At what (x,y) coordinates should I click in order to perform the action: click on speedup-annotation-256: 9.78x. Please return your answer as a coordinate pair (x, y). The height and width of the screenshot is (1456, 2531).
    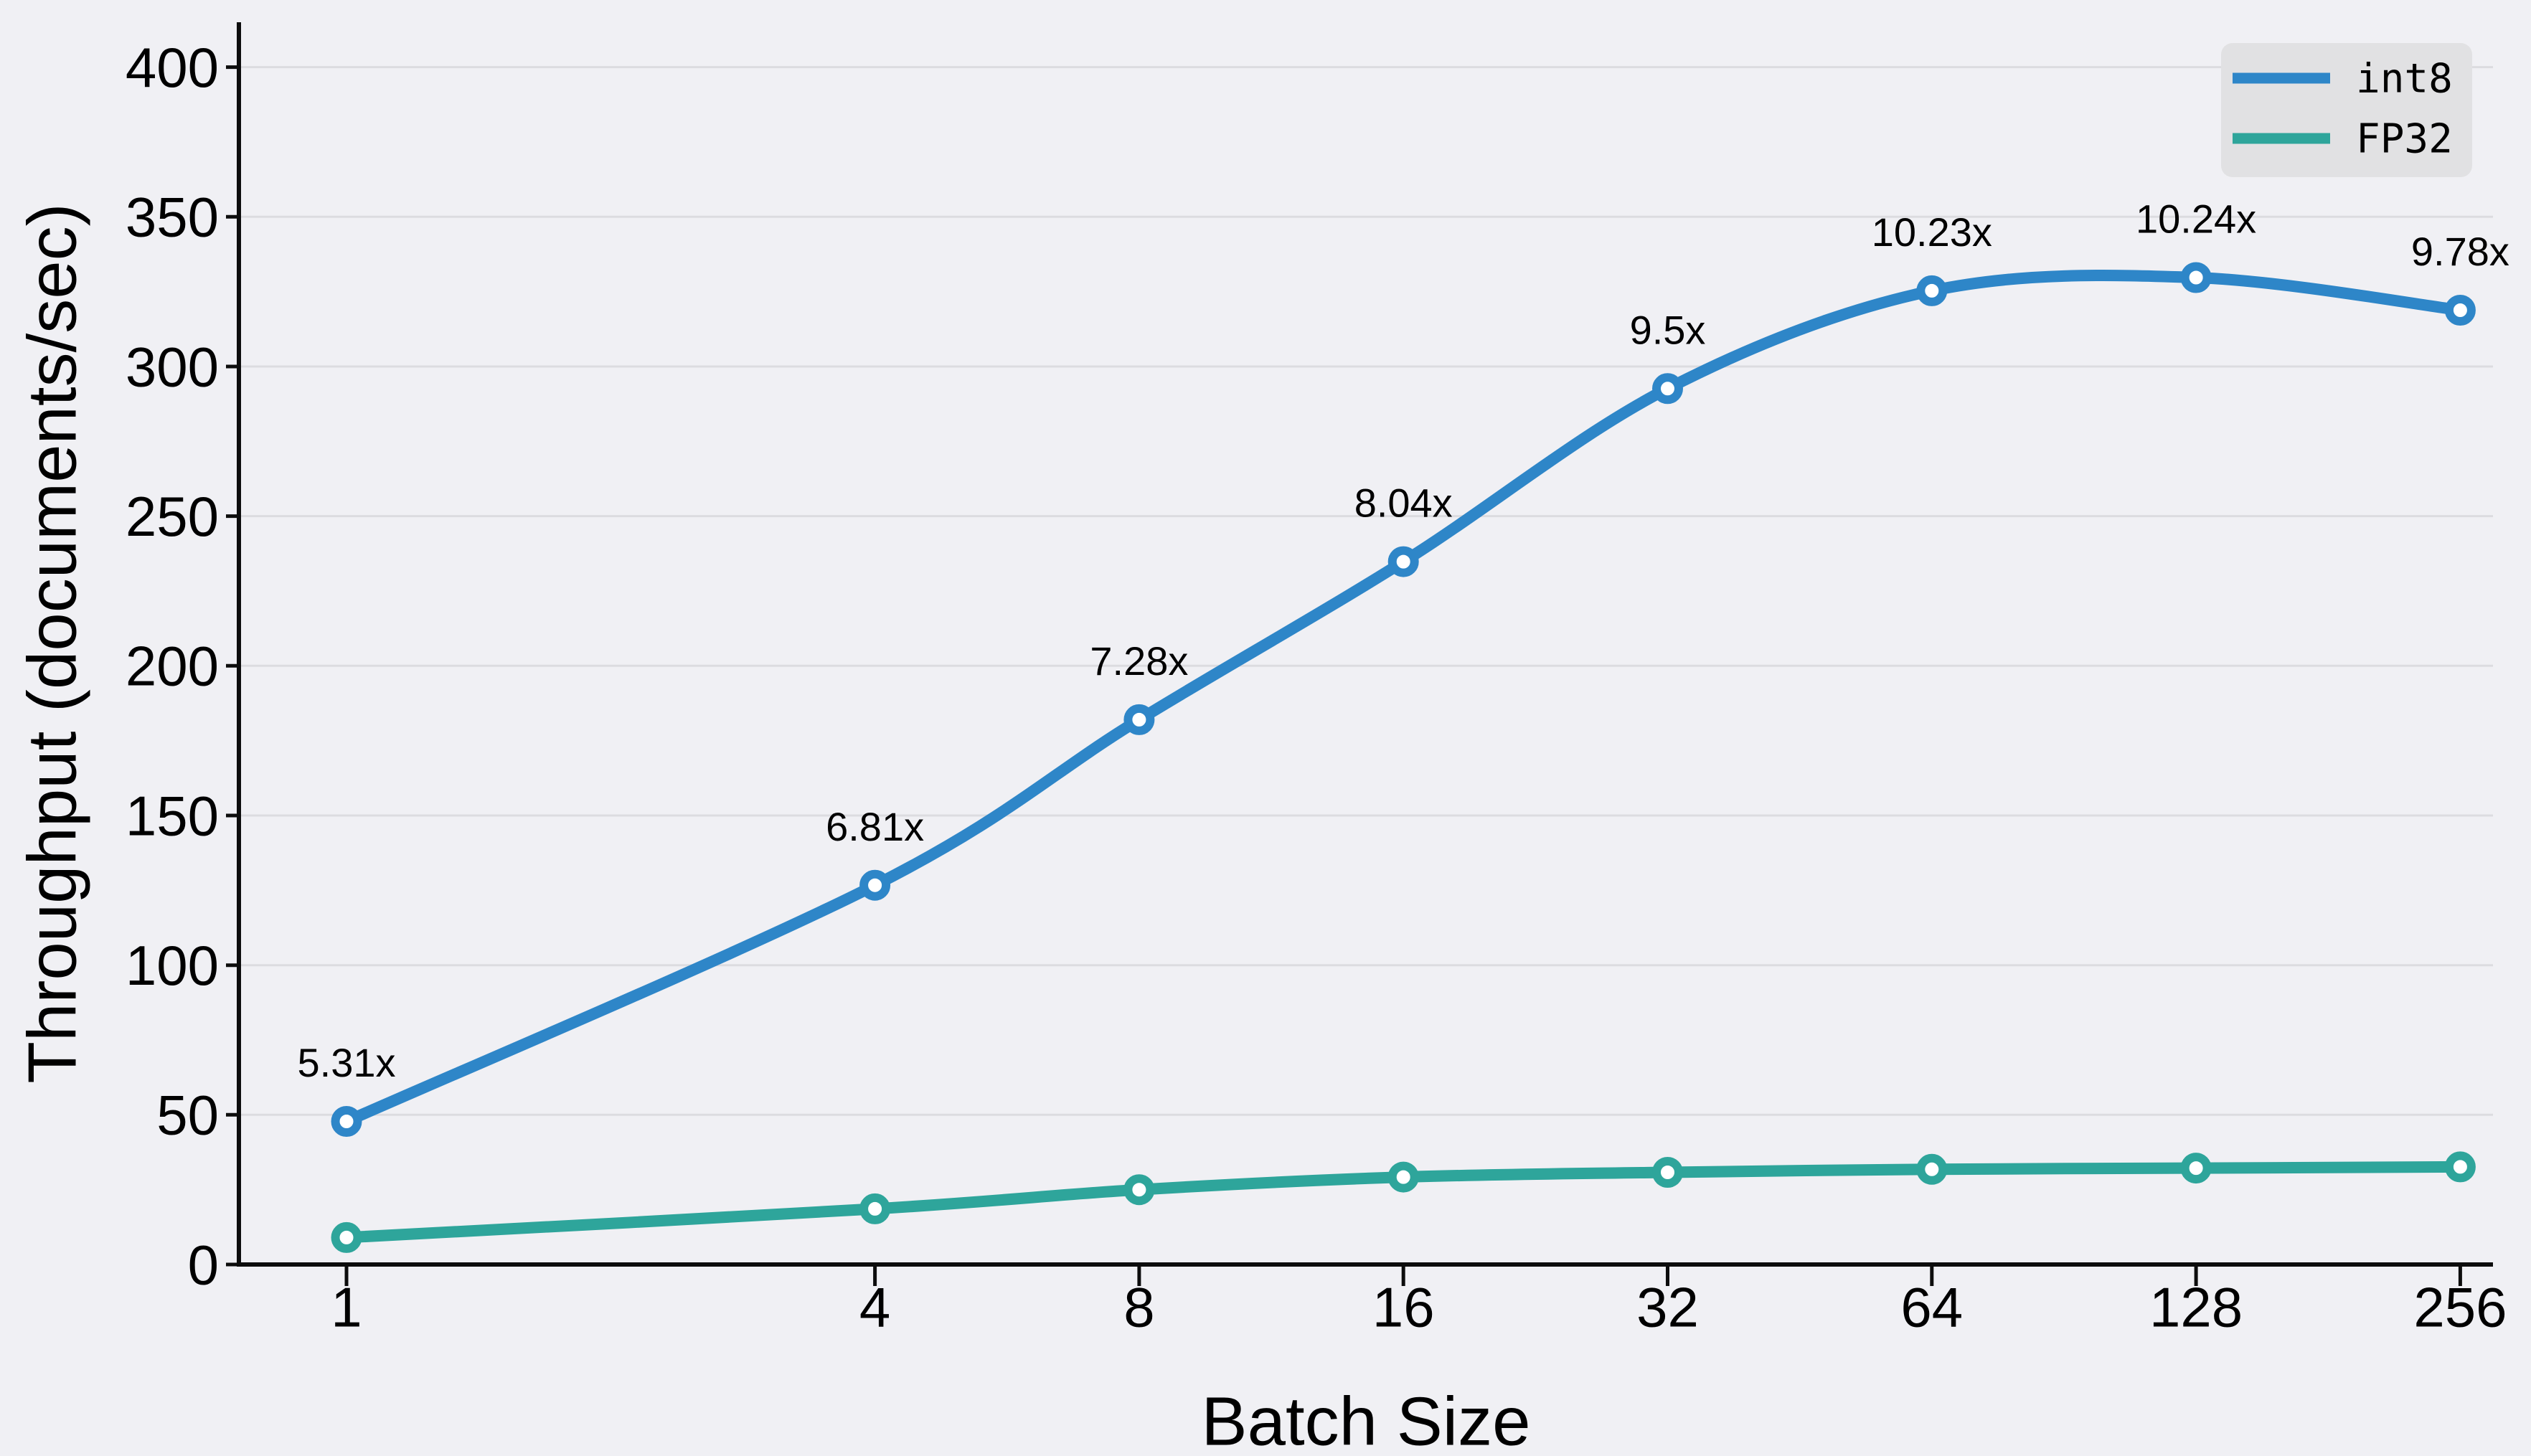
    Looking at the image, I should click on (2460, 251).